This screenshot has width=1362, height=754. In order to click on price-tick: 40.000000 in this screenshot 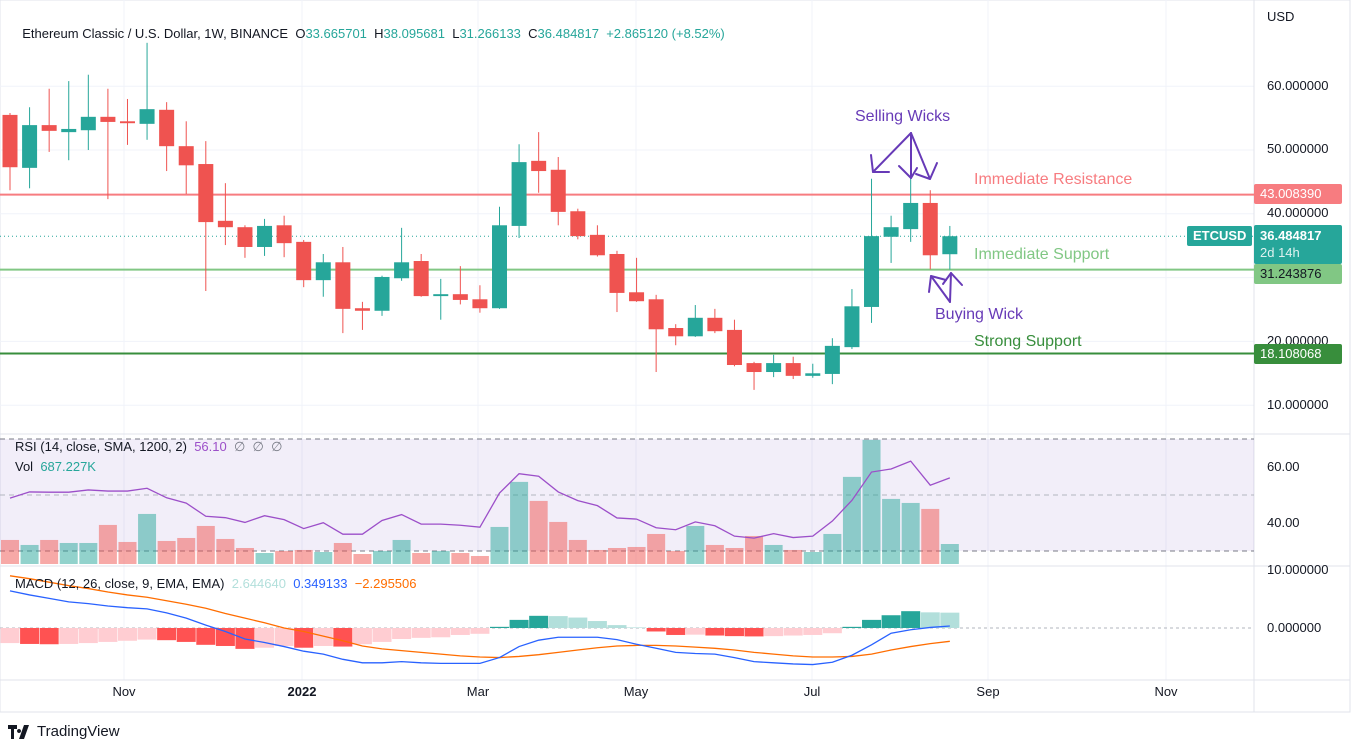, I will do `click(1298, 212)`.